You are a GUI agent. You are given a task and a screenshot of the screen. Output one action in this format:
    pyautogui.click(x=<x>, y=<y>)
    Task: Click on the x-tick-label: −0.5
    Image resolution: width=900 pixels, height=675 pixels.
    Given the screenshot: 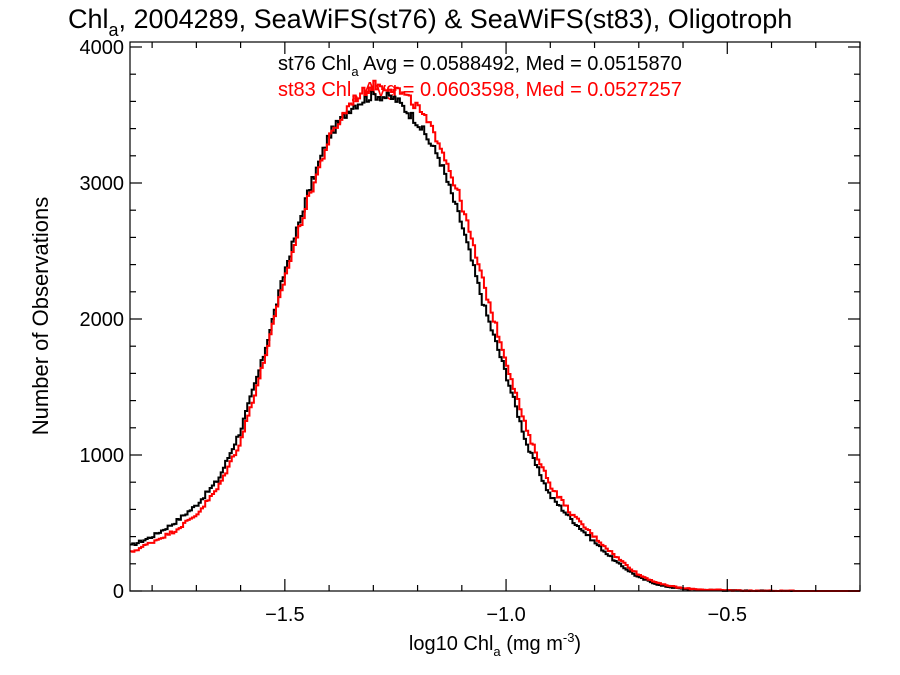 What is the action you would take?
    pyautogui.click(x=727, y=615)
    